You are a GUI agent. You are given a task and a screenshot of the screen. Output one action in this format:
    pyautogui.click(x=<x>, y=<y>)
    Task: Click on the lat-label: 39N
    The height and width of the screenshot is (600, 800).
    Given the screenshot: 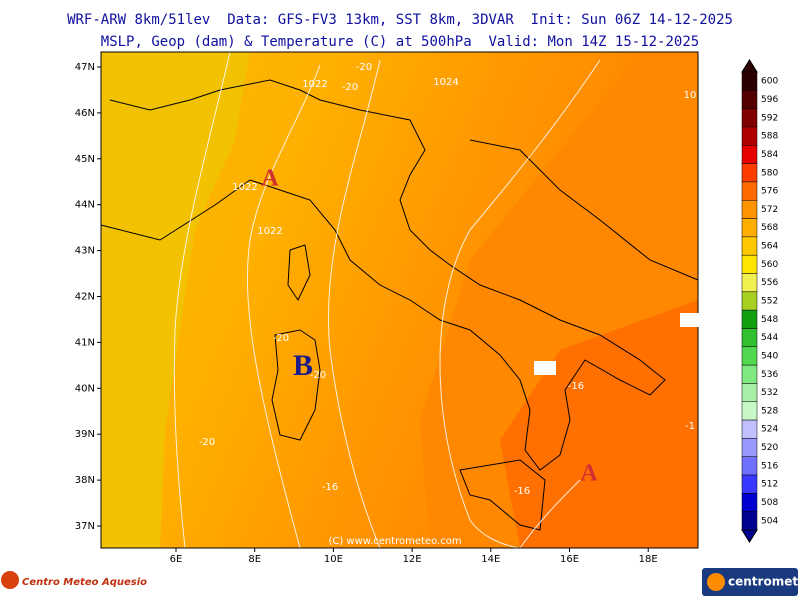 What is the action you would take?
    pyautogui.click(x=85, y=434)
    